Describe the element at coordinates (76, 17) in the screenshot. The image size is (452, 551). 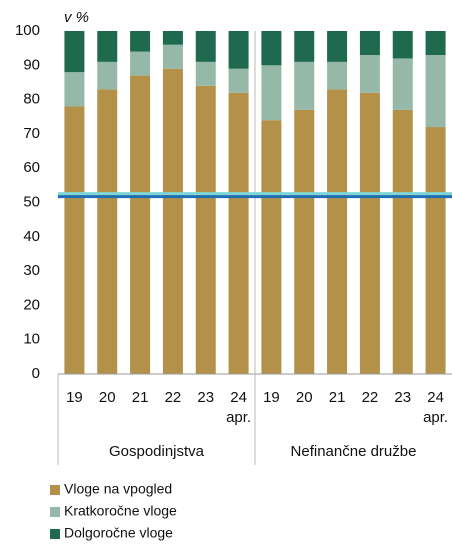
I see `y-axis-label: v %` at that location.